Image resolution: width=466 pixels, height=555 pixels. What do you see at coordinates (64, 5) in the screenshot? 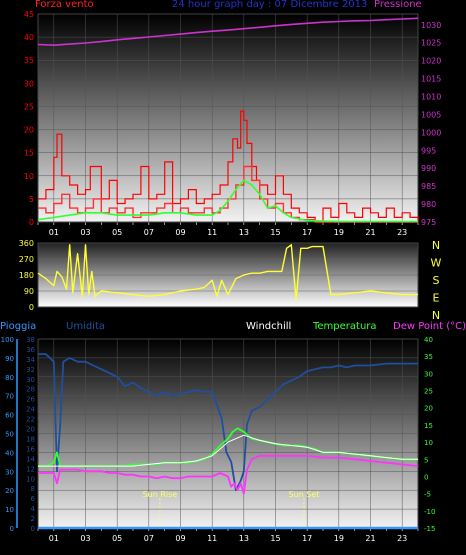
I see `wind-speed-label: Forza vento` at bounding box center [64, 5].